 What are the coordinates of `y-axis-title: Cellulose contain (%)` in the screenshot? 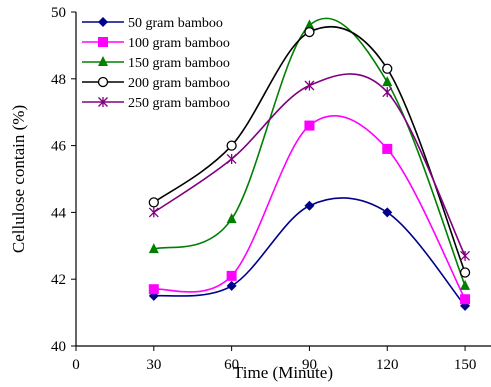 It's located at (18, 179).